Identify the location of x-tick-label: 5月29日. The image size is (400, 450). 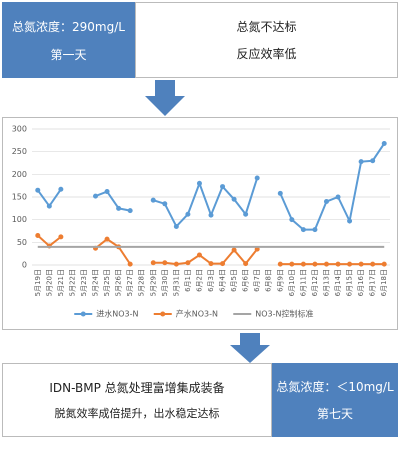
(153, 282).